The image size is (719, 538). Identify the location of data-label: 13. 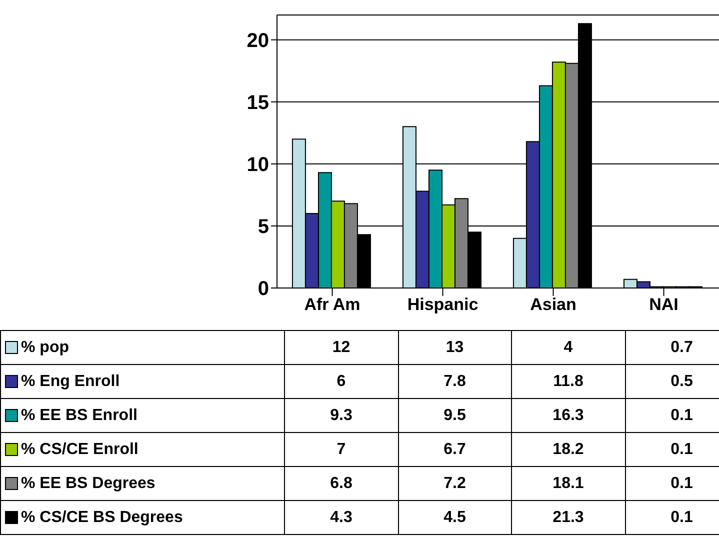
(455, 347).